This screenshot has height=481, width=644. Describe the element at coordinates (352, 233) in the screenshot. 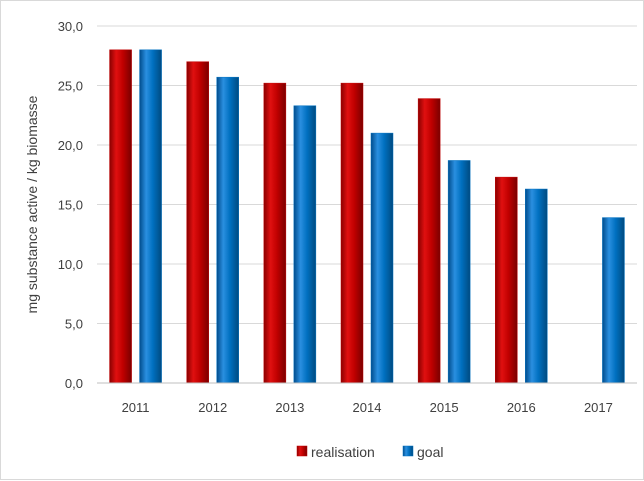

I see `bar-realisation-2014` at that location.